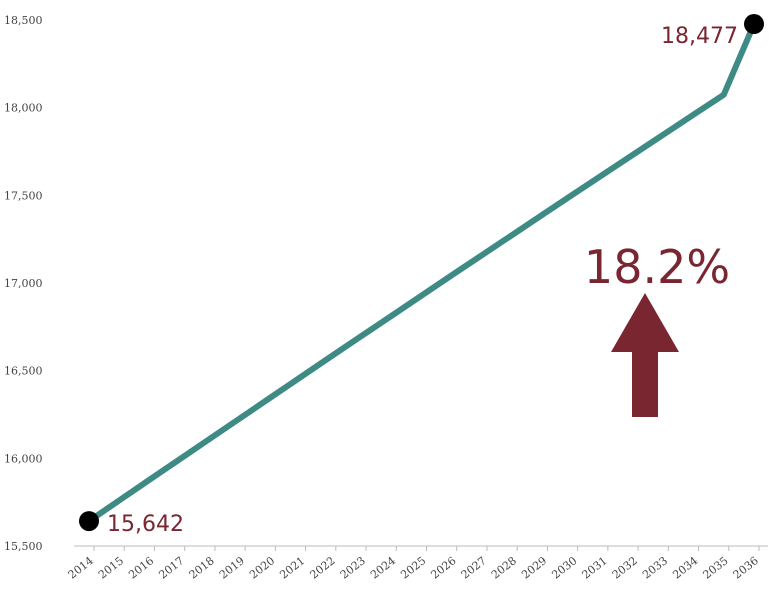 The image size is (778, 591). Describe the element at coordinates (202, 567) in the screenshot. I see `x-tick-label: 2018` at that location.